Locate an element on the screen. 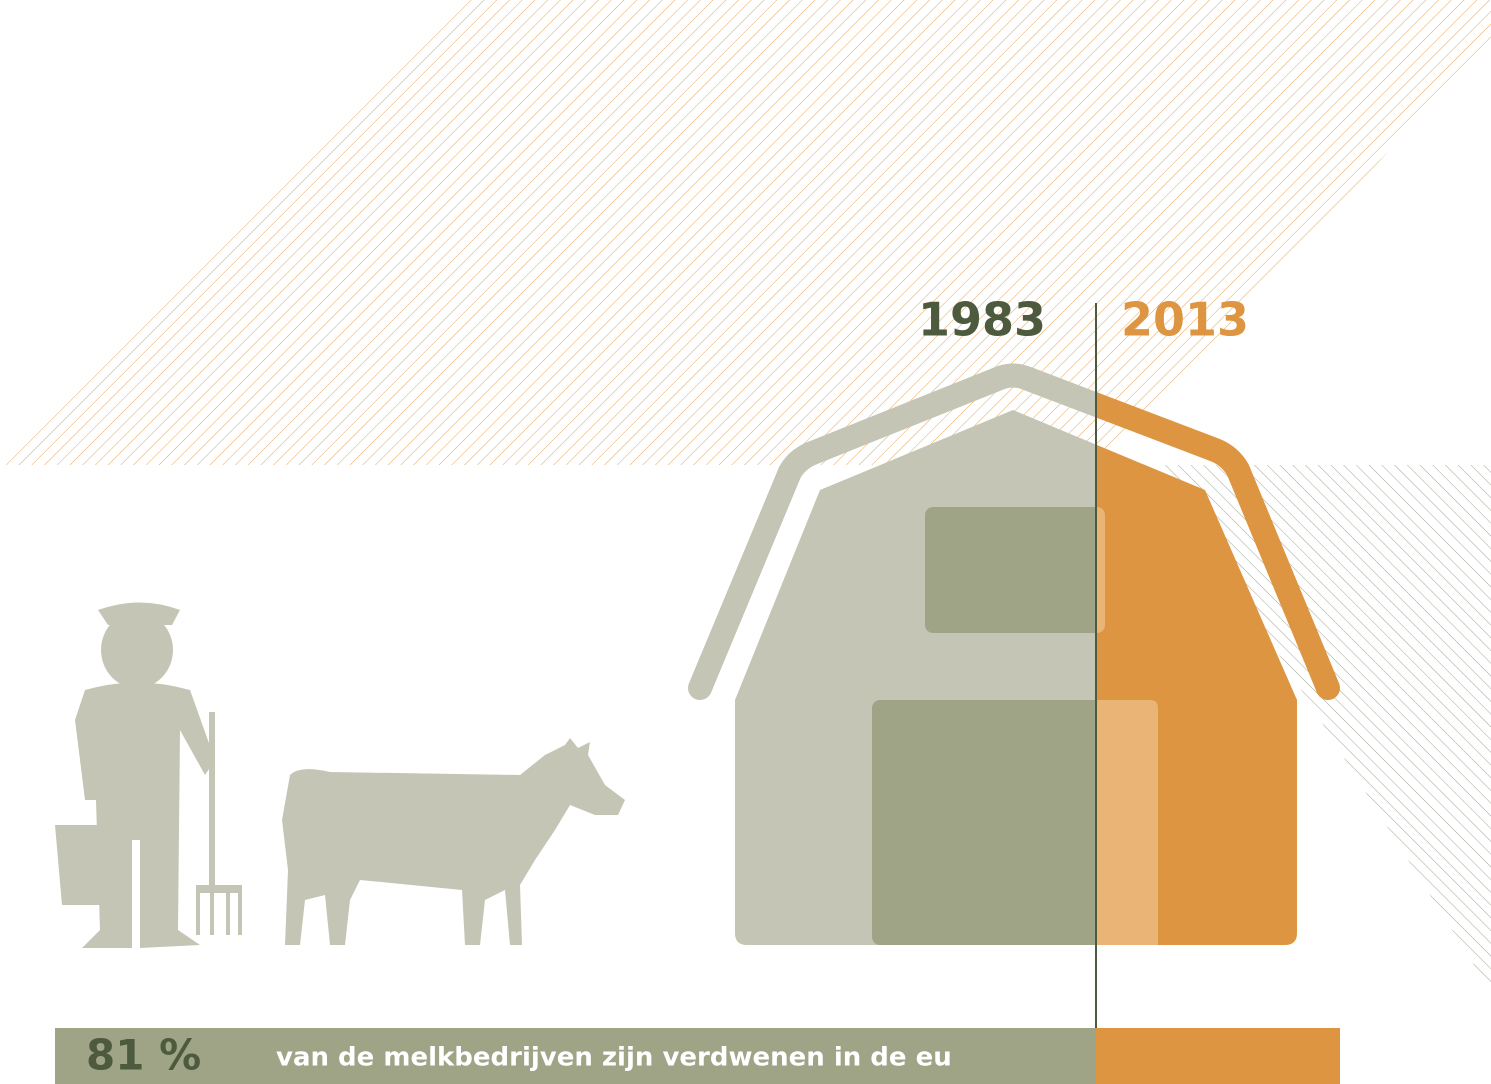 The image size is (1491, 1084). stat-bar-after is located at coordinates (1218, 1056).